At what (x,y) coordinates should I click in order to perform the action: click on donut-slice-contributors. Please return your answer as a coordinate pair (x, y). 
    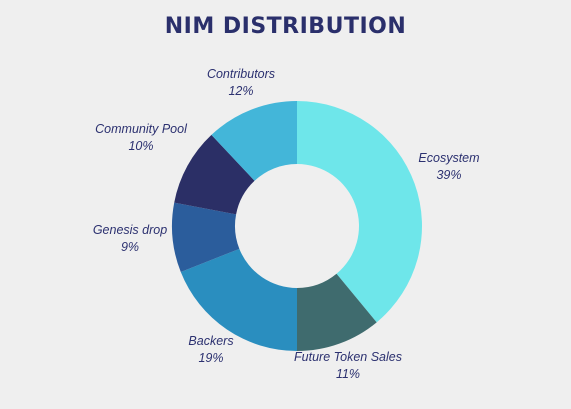
    Looking at the image, I should click on (254, 141).